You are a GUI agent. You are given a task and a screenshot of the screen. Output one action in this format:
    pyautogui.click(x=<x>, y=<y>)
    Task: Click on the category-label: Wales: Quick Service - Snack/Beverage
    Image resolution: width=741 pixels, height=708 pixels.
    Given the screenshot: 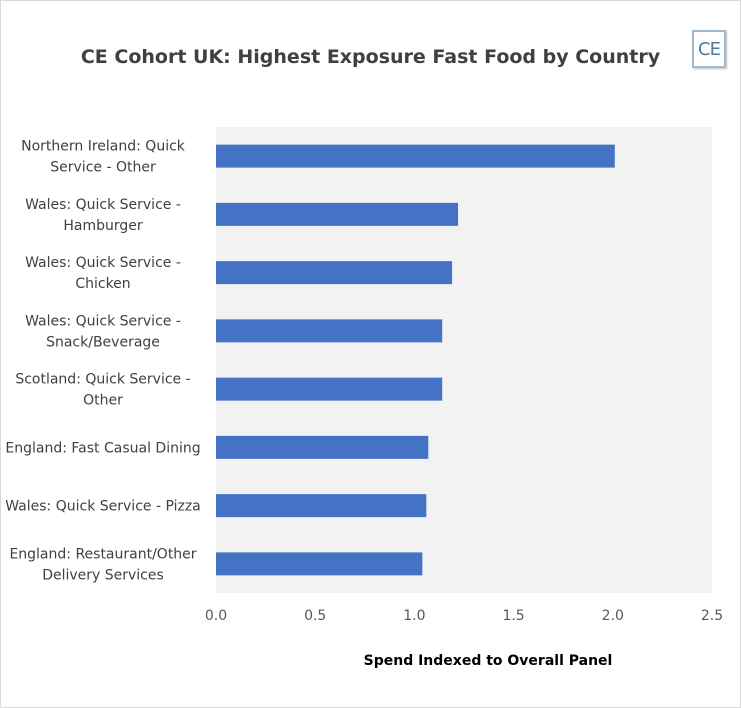 What is the action you would take?
    pyautogui.click(x=103, y=331)
    